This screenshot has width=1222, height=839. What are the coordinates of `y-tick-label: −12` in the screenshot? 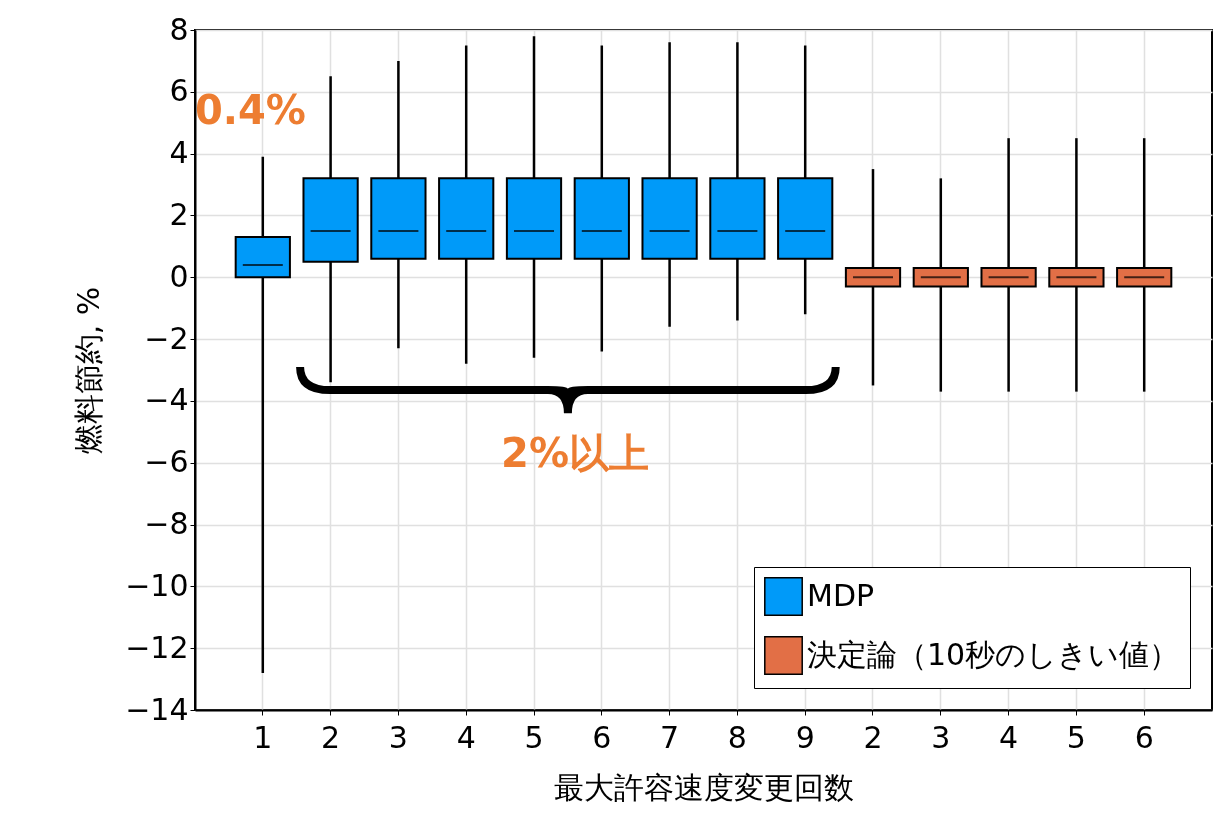 It's located at (157, 647).